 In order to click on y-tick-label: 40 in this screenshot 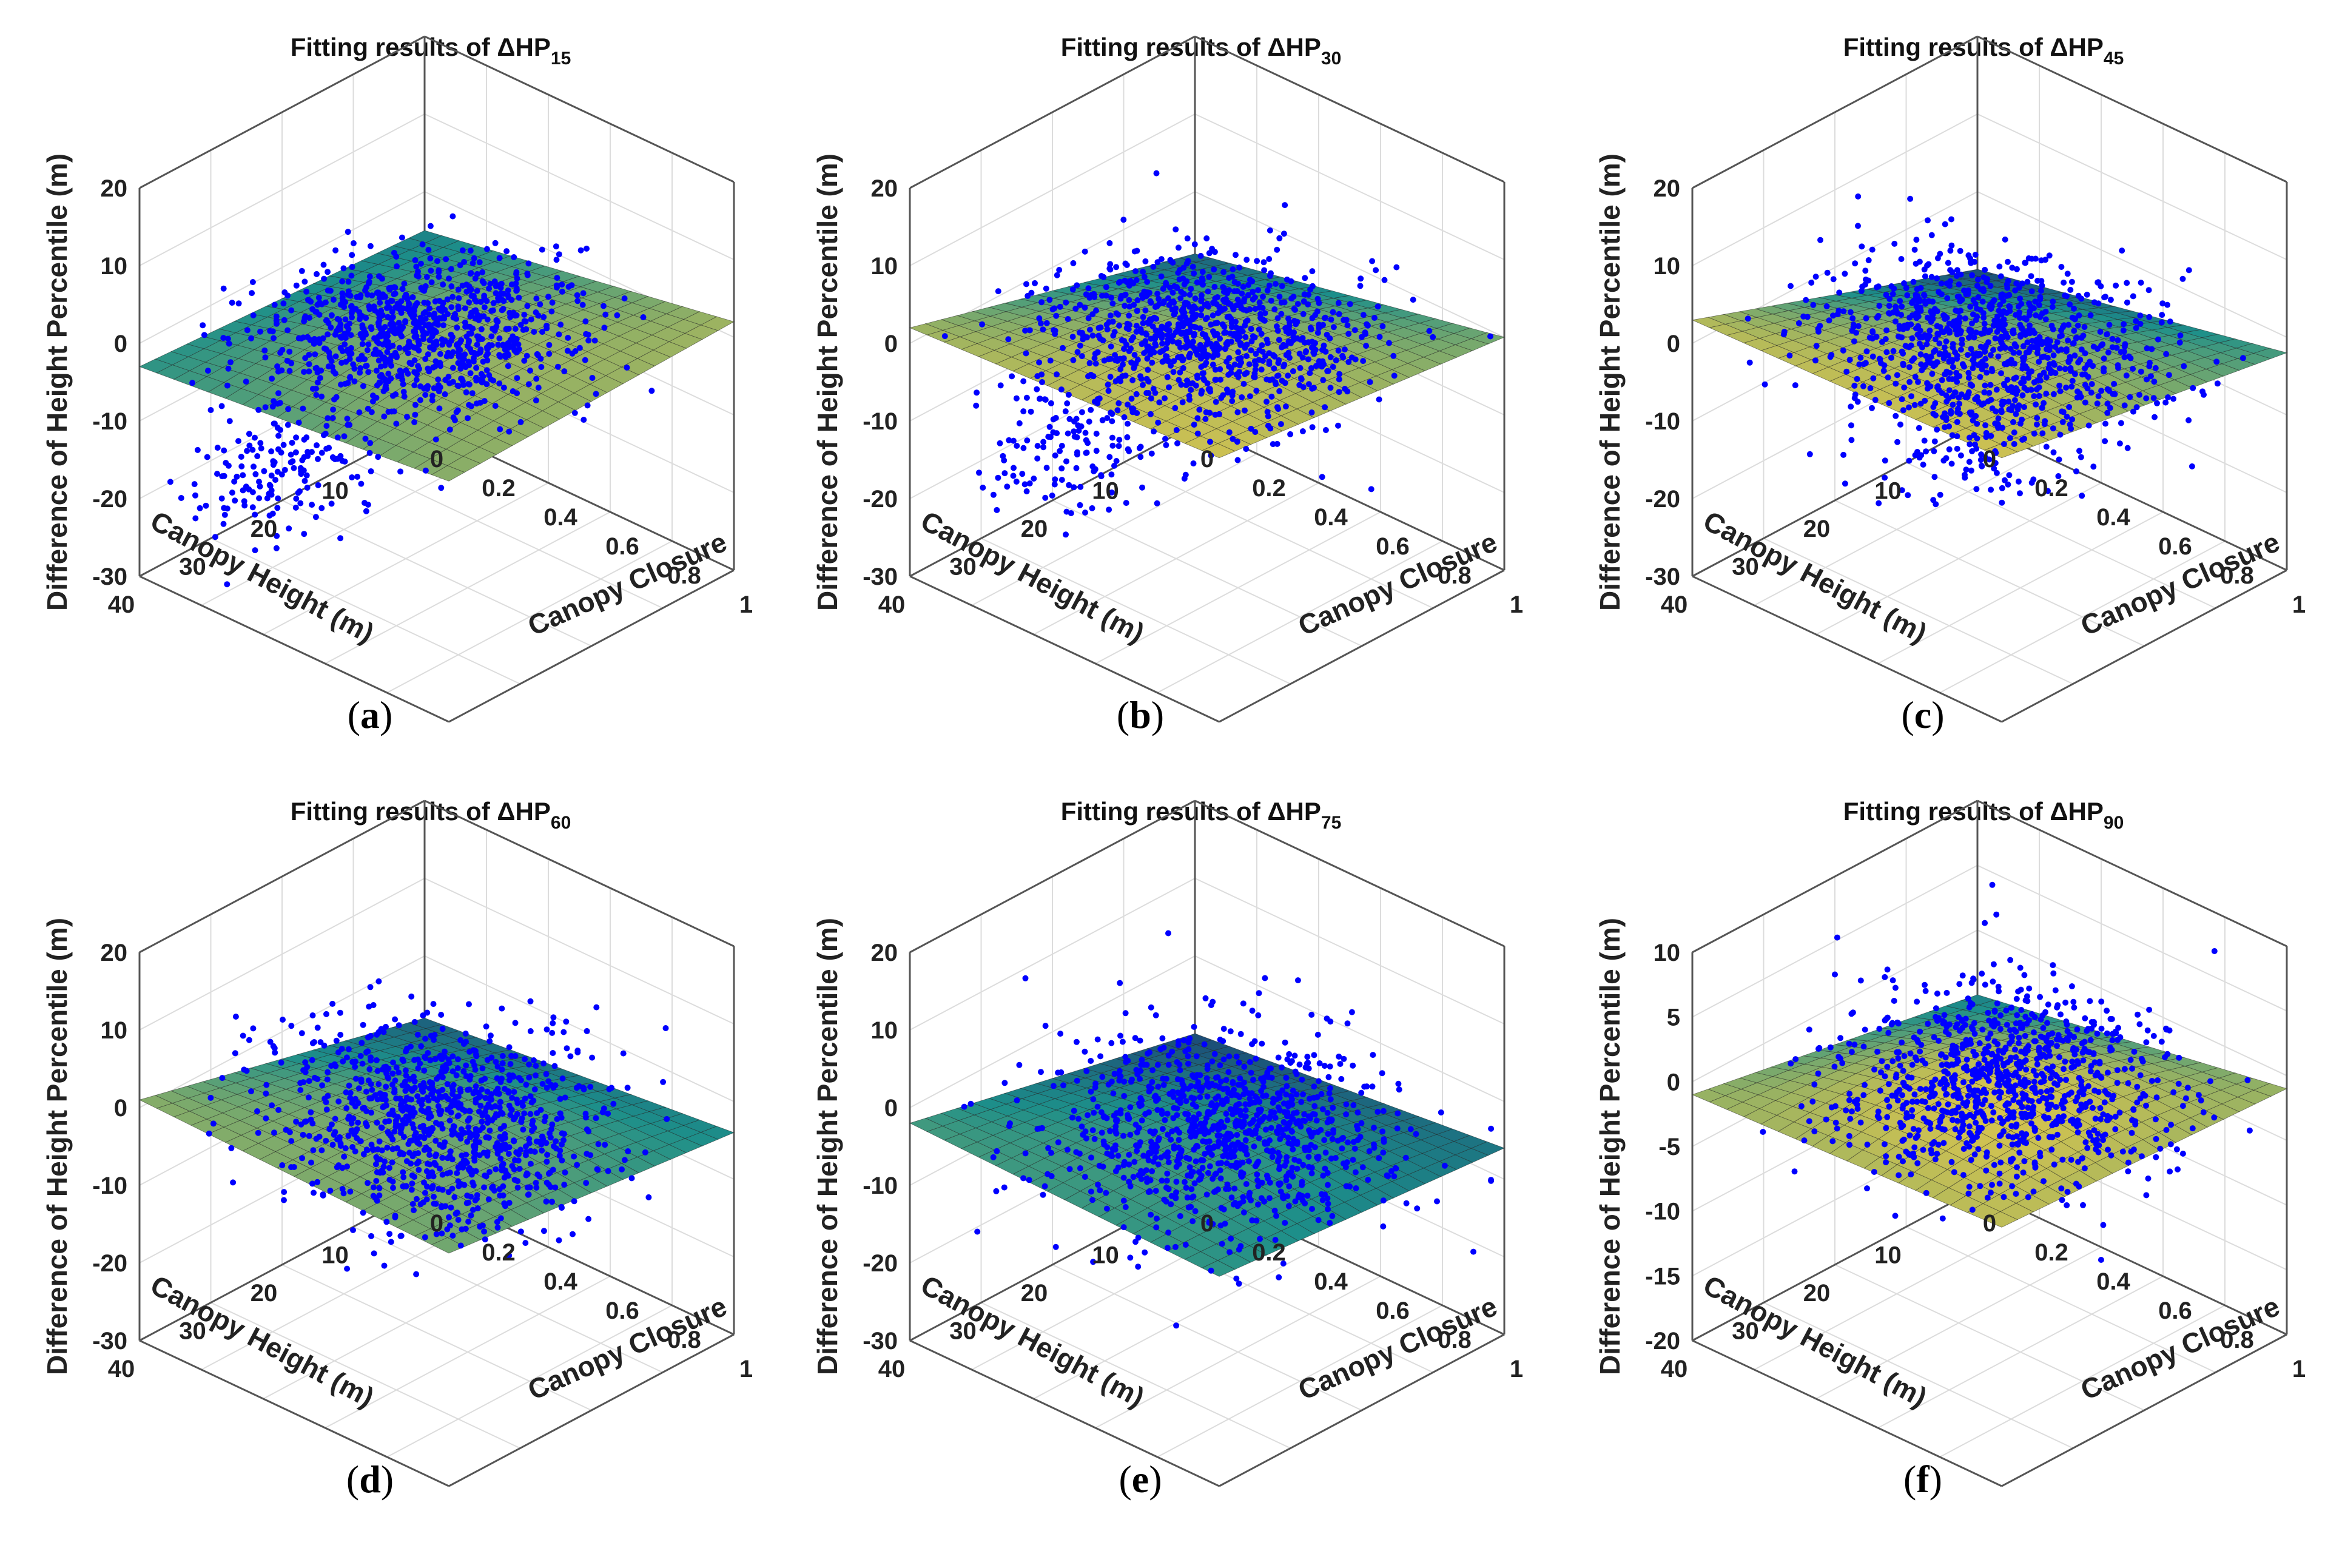, I will do `click(121, 604)`.